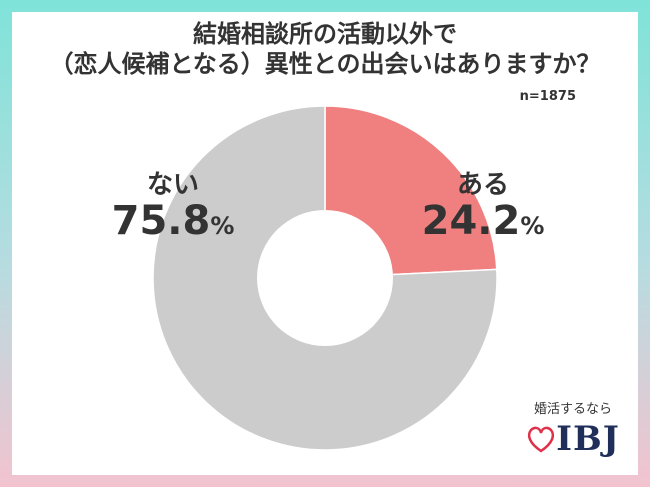  Describe the element at coordinates (161, 221) in the screenshot. I see `label-nai-number: 75.8` at that location.